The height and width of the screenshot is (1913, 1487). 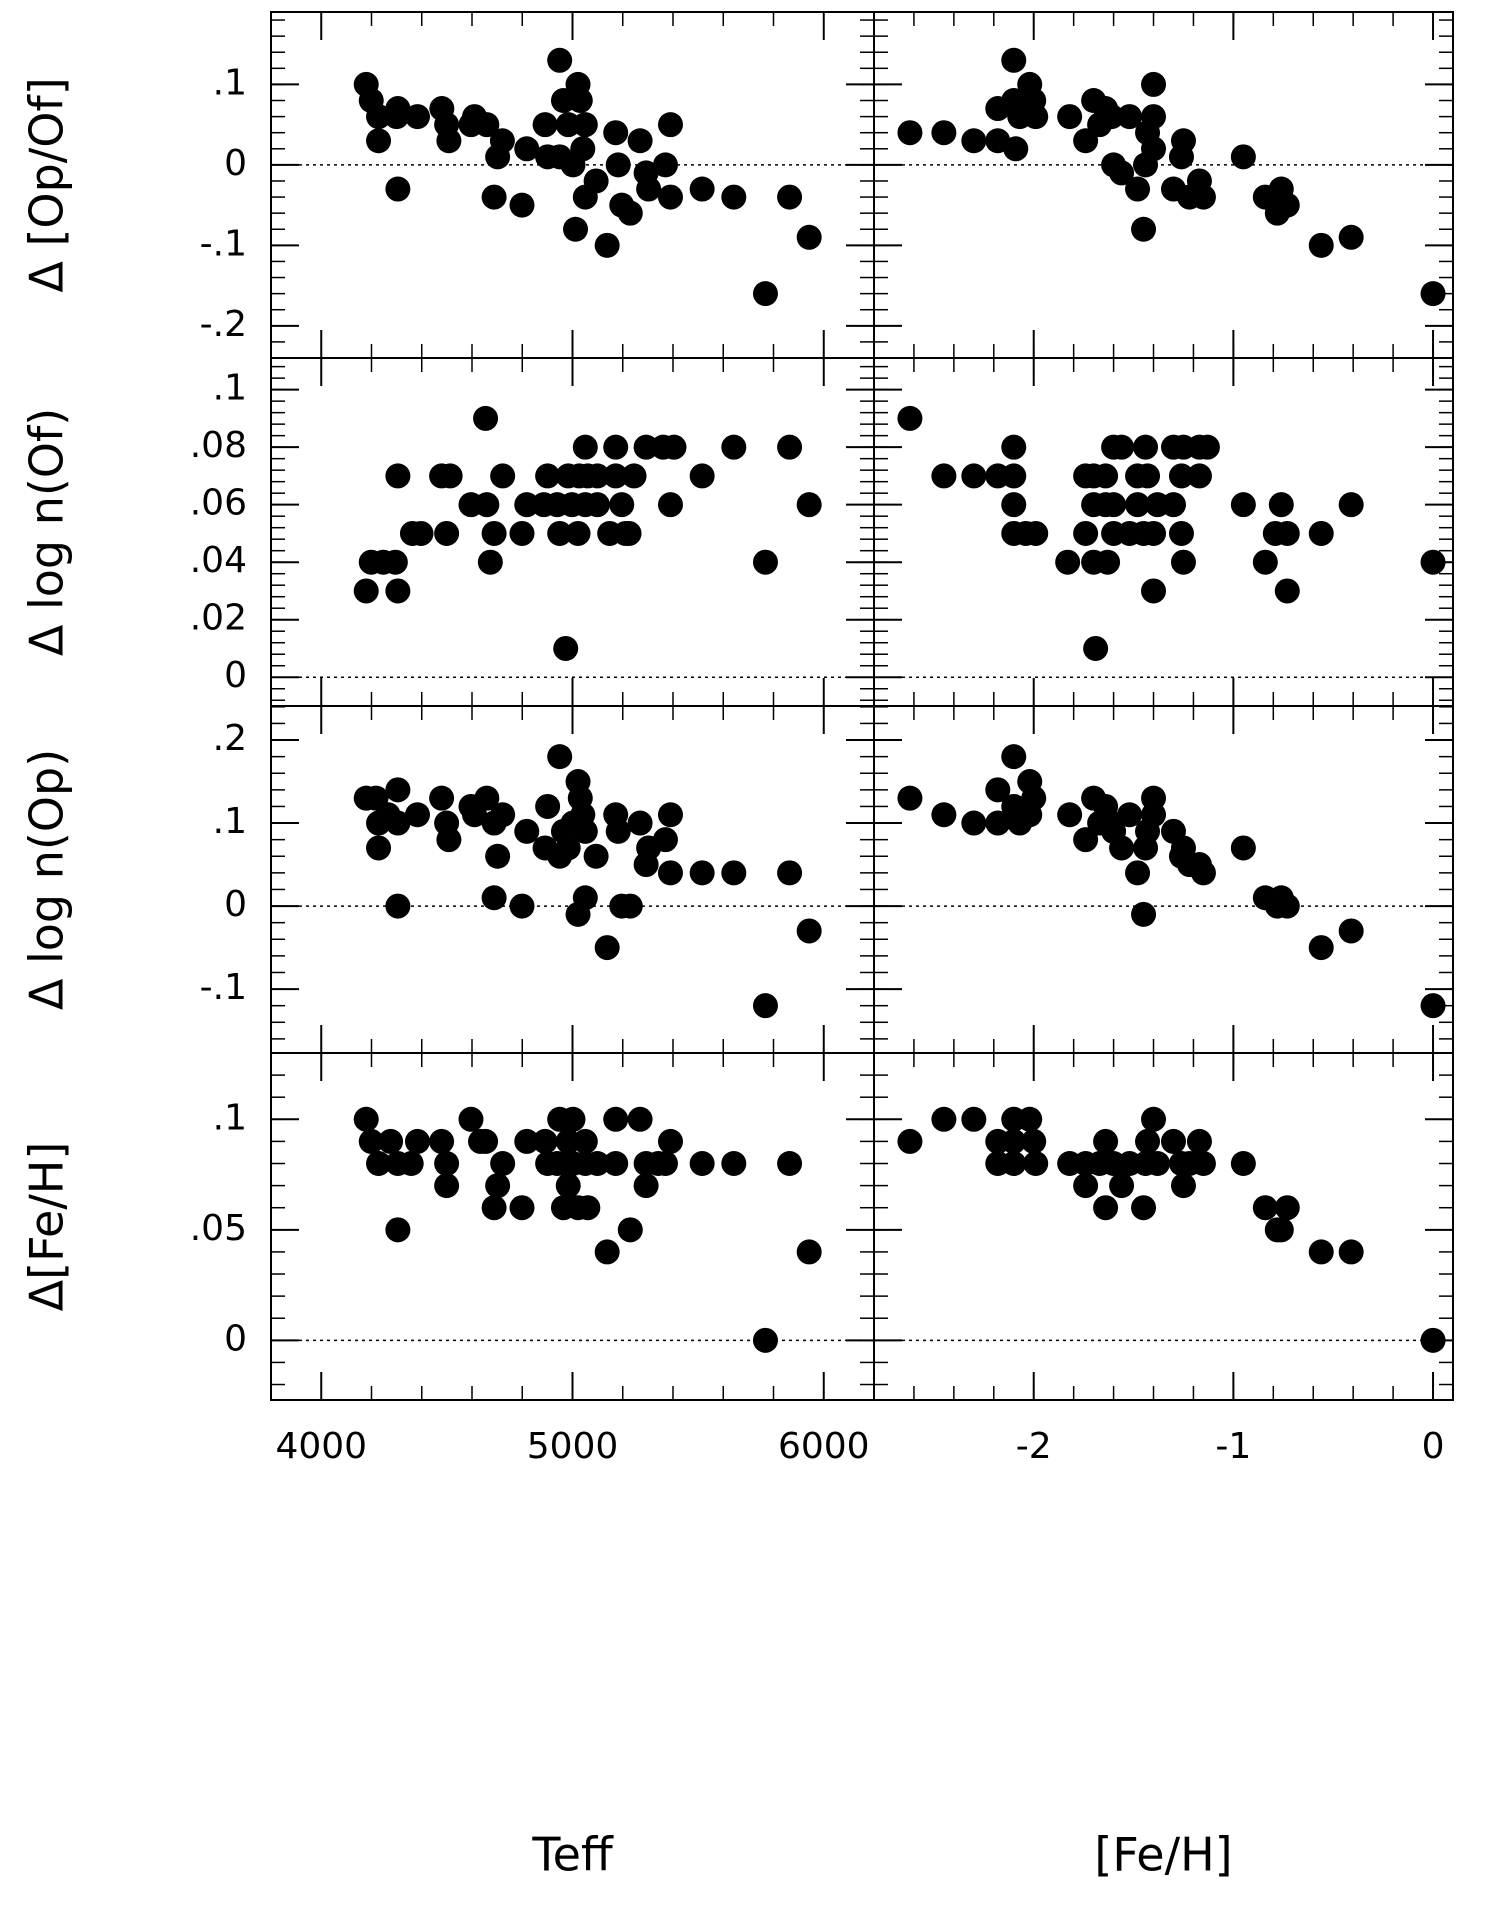 I want to click on y-tick-label: -.2, so click(x=223, y=324).